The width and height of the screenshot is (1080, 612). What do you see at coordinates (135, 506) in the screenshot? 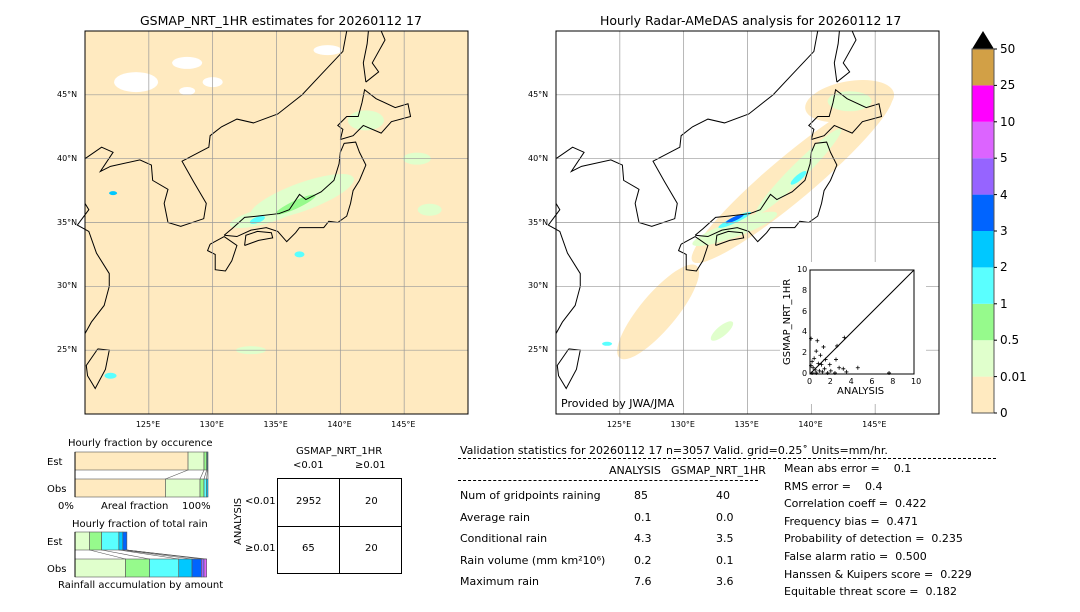
I see `occ-xlabel: Areal fraction` at bounding box center [135, 506].